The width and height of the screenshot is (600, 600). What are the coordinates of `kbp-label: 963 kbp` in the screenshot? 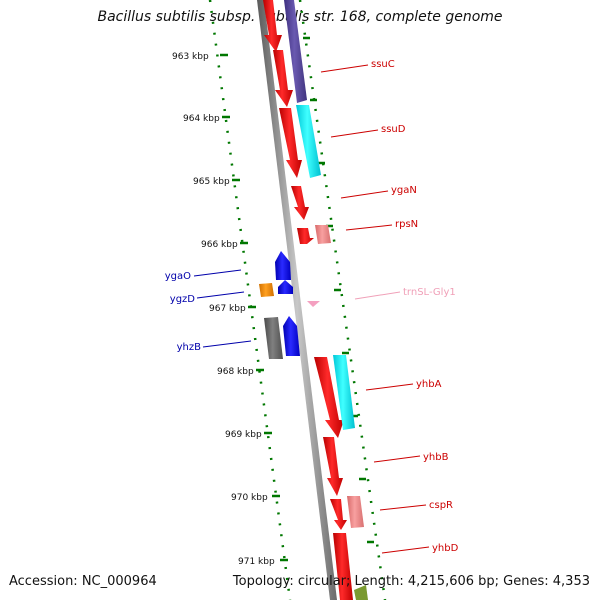 It's located at (190, 57).